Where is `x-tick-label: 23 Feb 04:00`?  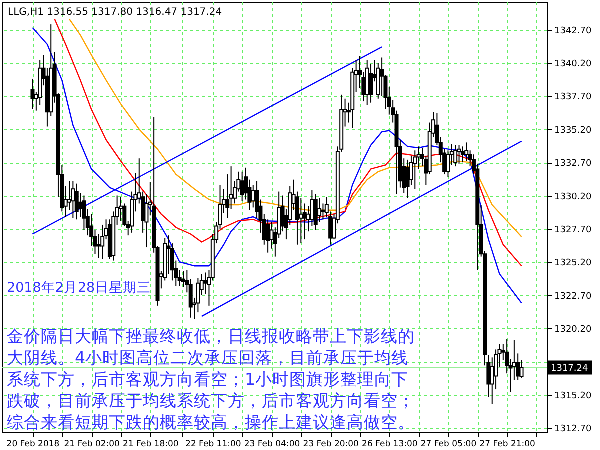
x-tick-label: 23 Feb 04:00 is located at coordinates (272, 445).